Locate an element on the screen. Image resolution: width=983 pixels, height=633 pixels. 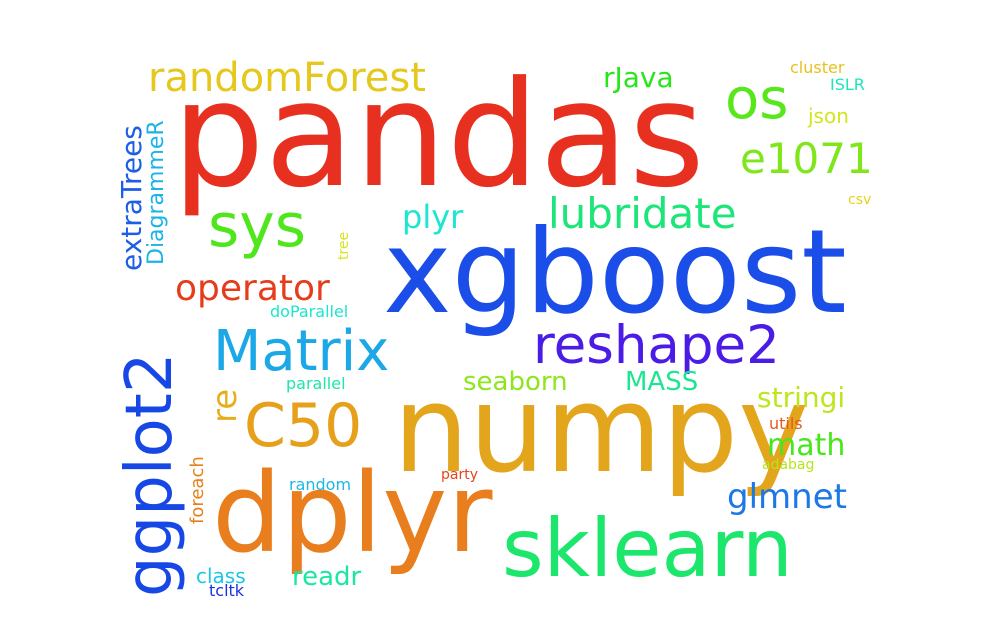
word-seaborn: seaborn is located at coordinates (515, 382).